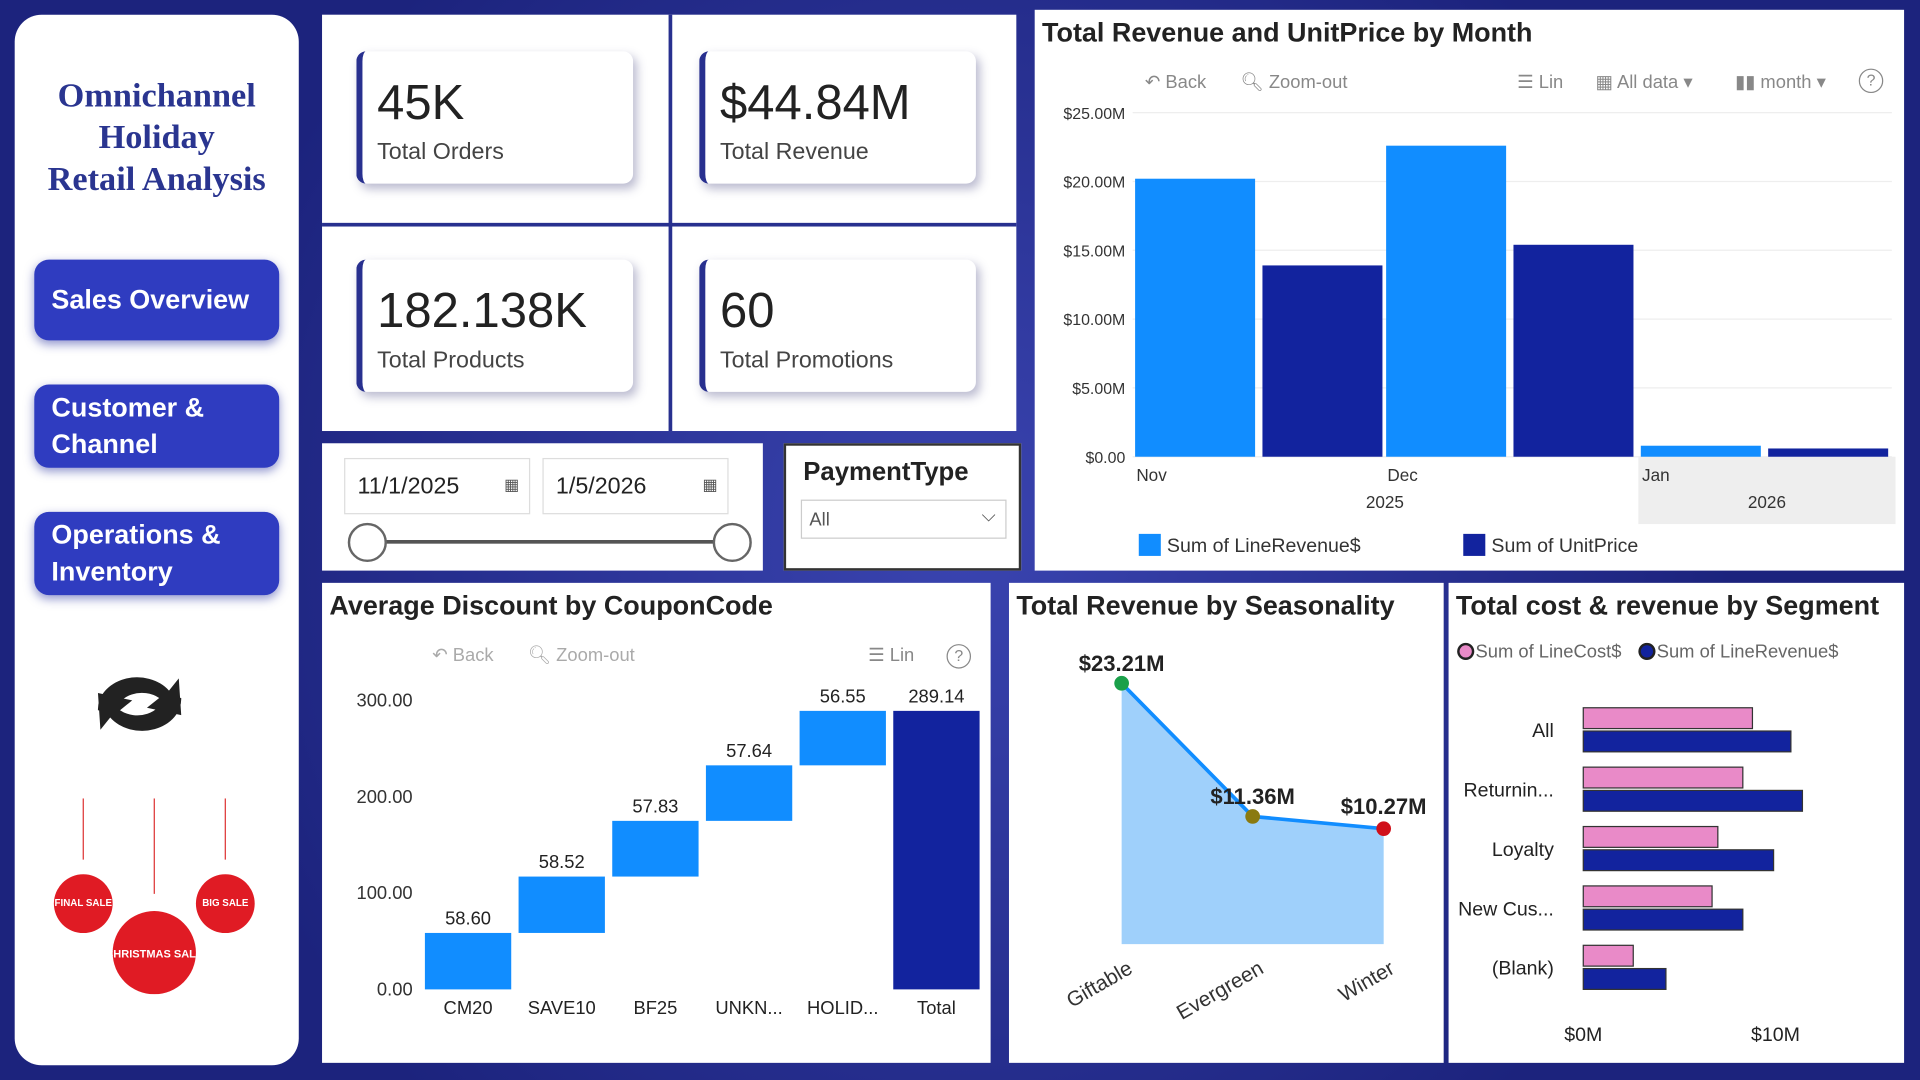 The image size is (1920, 1080). Describe the element at coordinates (384, 892) in the screenshot. I see `y-tick-label: 100.00` at that location.